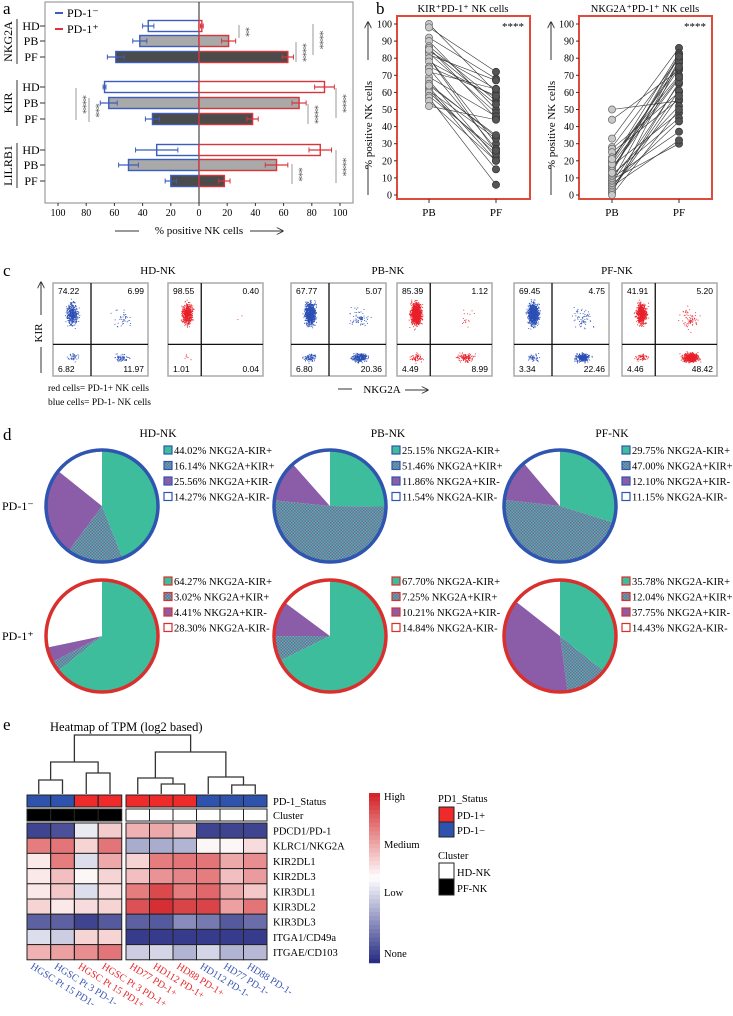  I want to click on x-tick-label: 100, so click(340, 213).